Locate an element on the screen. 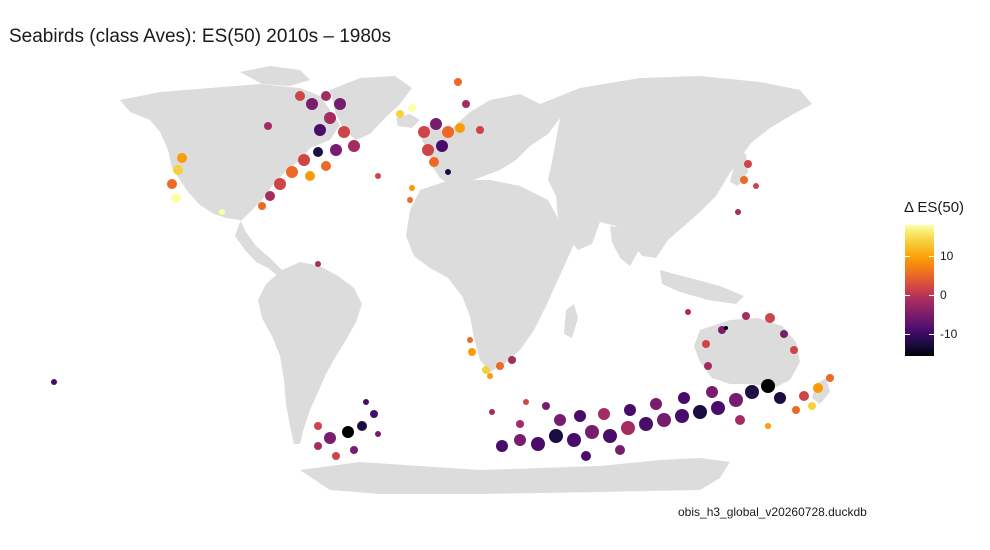  legend-tick-label: 0 is located at coordinates (943, 295).